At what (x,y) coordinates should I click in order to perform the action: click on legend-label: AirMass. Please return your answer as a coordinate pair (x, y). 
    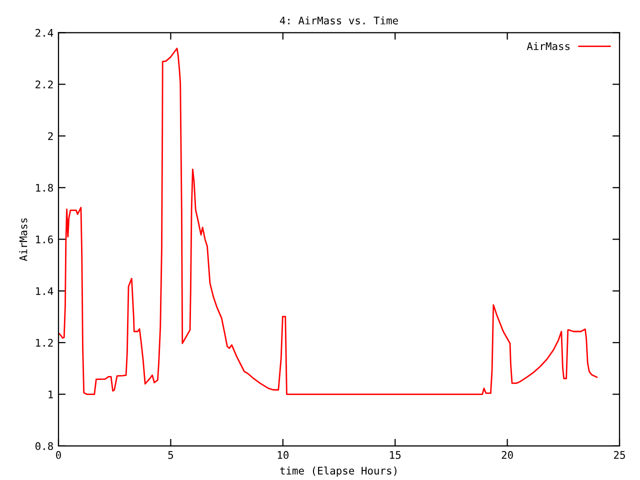
    Looking at the image, I should click on (548, 46).